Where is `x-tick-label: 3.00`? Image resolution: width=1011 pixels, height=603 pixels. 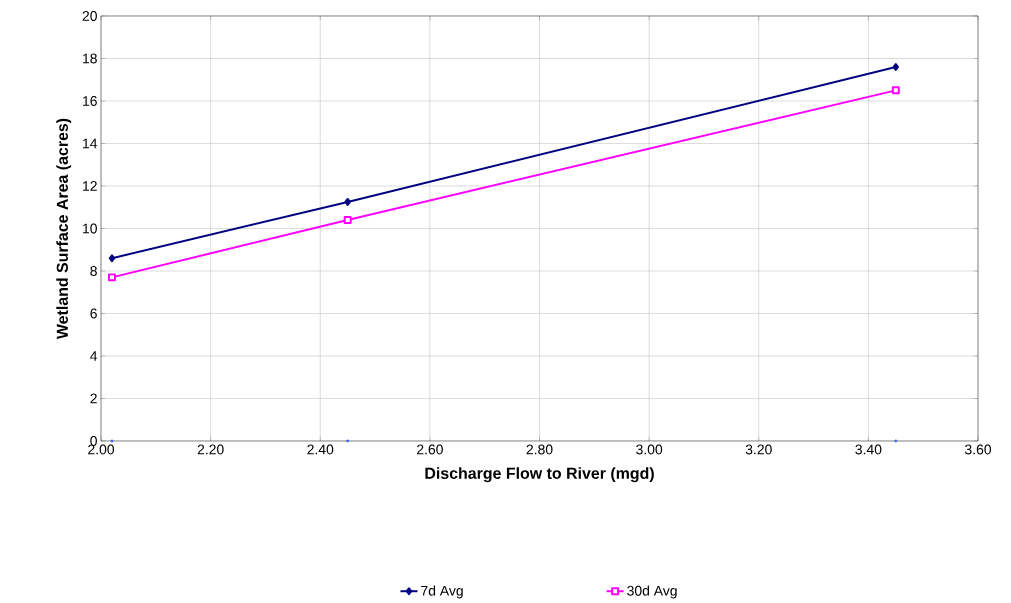 x-tick-label: 3.00 is located at coordinates (649, 449).